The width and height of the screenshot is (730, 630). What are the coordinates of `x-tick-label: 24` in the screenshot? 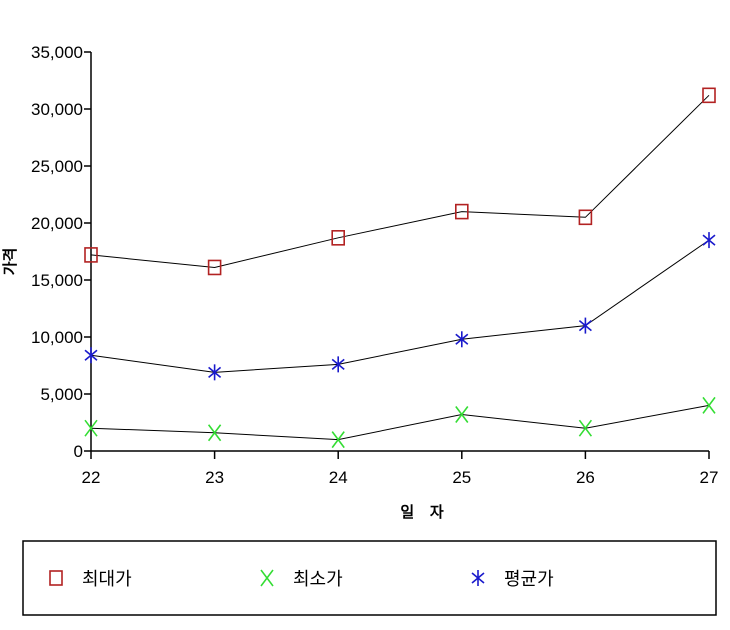 It's located at (338, 477).